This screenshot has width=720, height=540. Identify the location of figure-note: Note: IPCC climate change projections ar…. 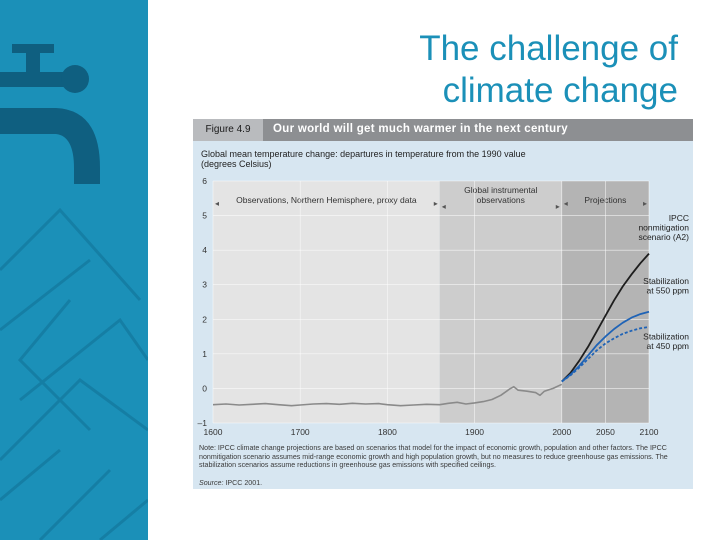
(433, 457).